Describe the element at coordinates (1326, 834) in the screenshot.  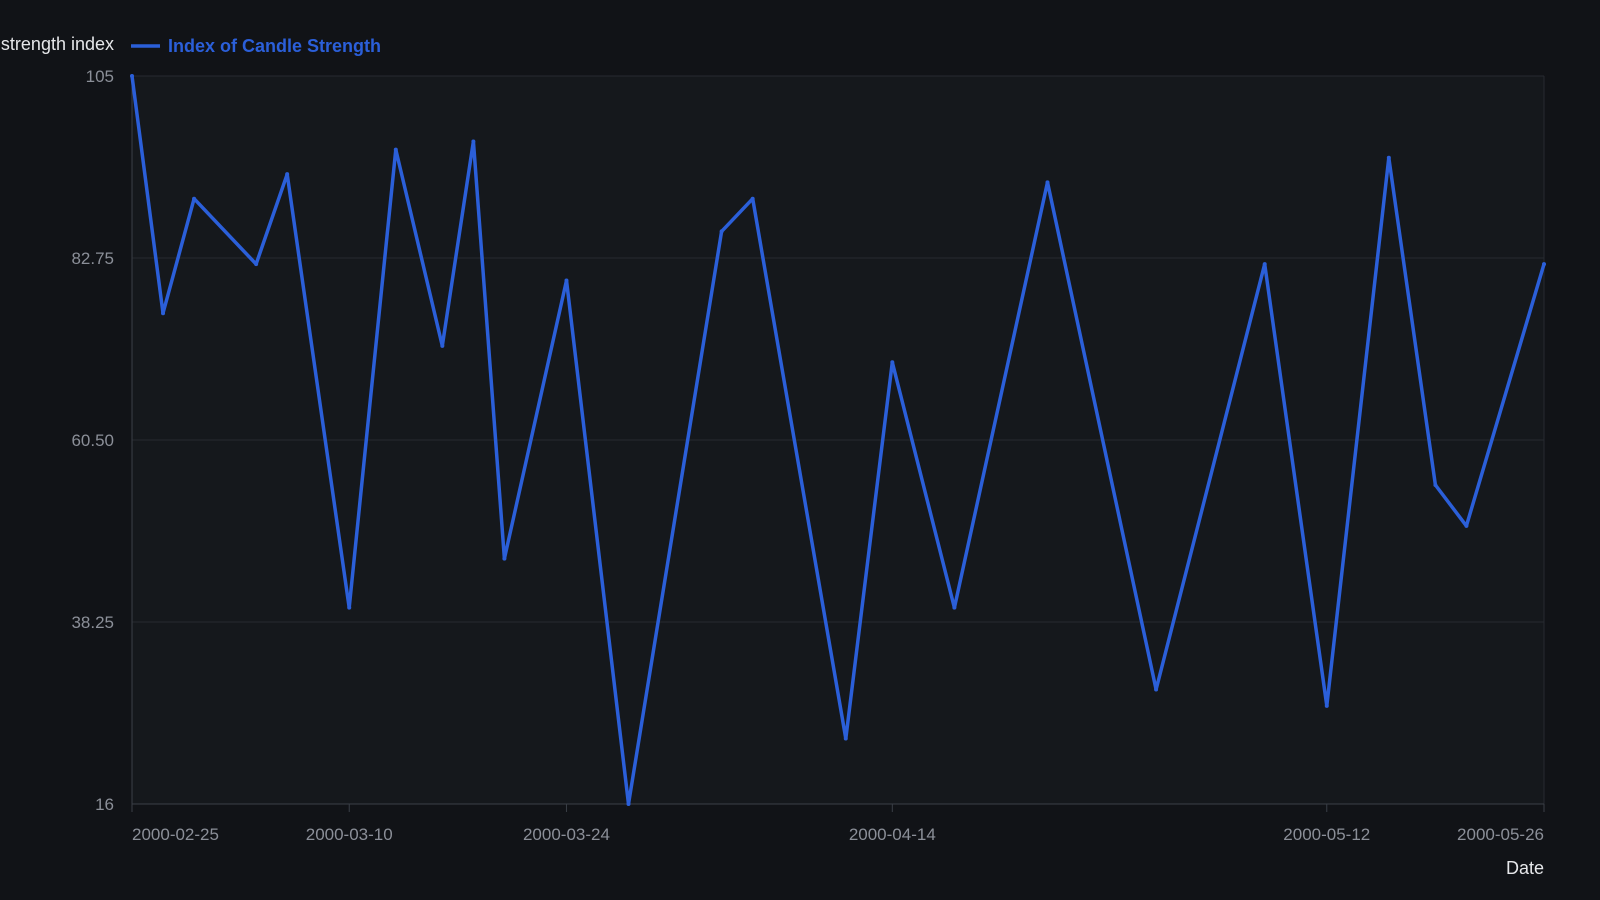
I see `x-tick-label: 2000-05-12` at that location.